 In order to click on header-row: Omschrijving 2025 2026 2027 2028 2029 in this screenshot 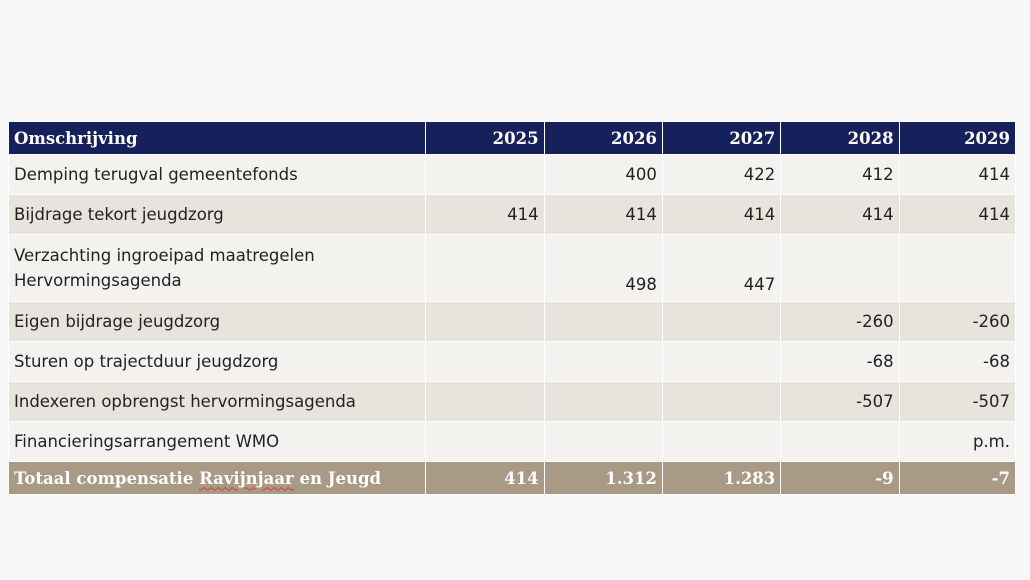, I will do `click(512, 138)`.